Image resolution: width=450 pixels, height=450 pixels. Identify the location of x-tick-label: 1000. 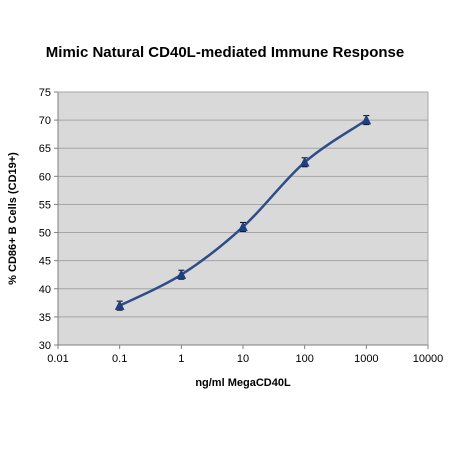
(366, 359).